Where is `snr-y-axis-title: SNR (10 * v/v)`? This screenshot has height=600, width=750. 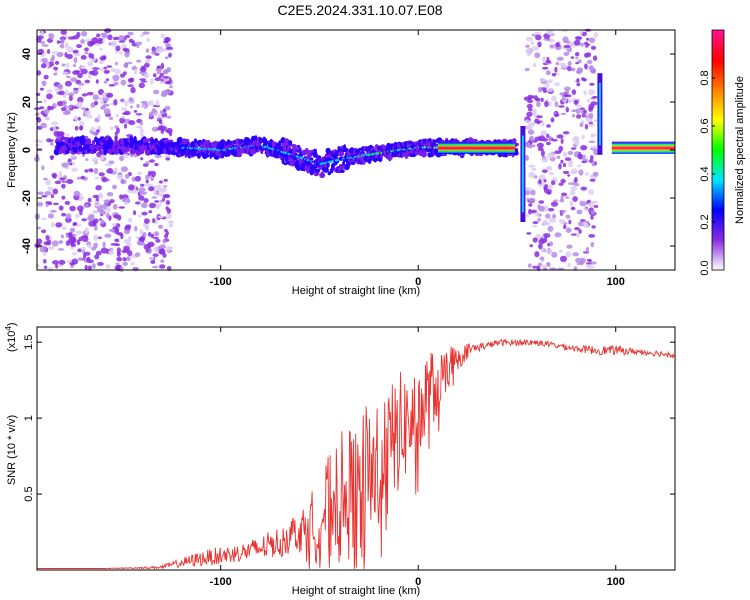
snr-y-axis-title: SNR (10 * v/v) is located at coordinates (12, 450).